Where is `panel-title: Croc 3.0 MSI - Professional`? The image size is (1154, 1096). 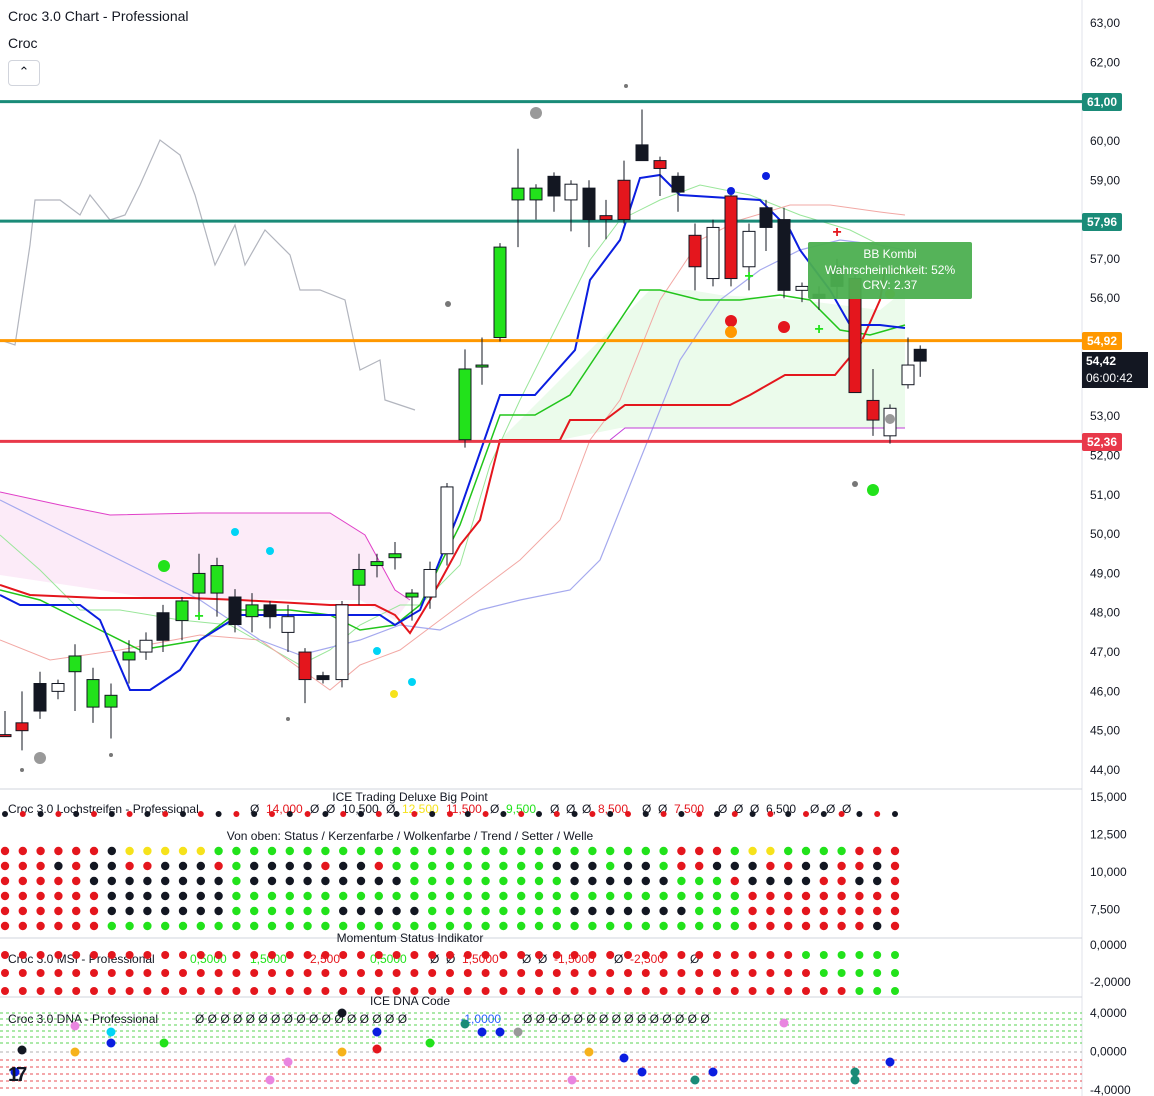
panel-title: Croc 3.0 MSI - Professional is located at coordinates (81, 959).